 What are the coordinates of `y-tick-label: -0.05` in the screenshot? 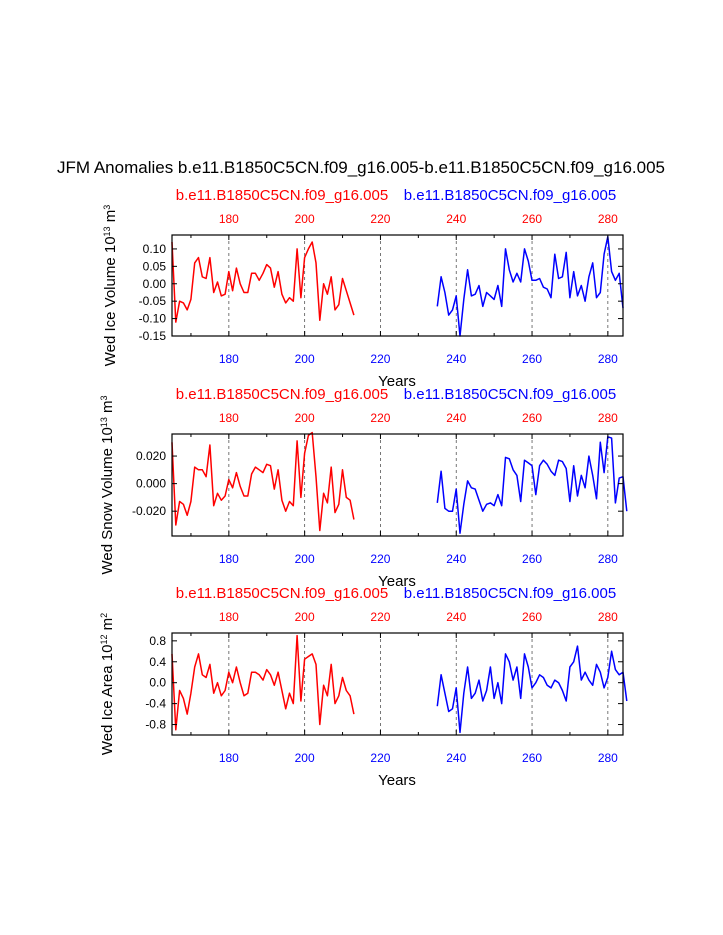 It's located at (153, 301).